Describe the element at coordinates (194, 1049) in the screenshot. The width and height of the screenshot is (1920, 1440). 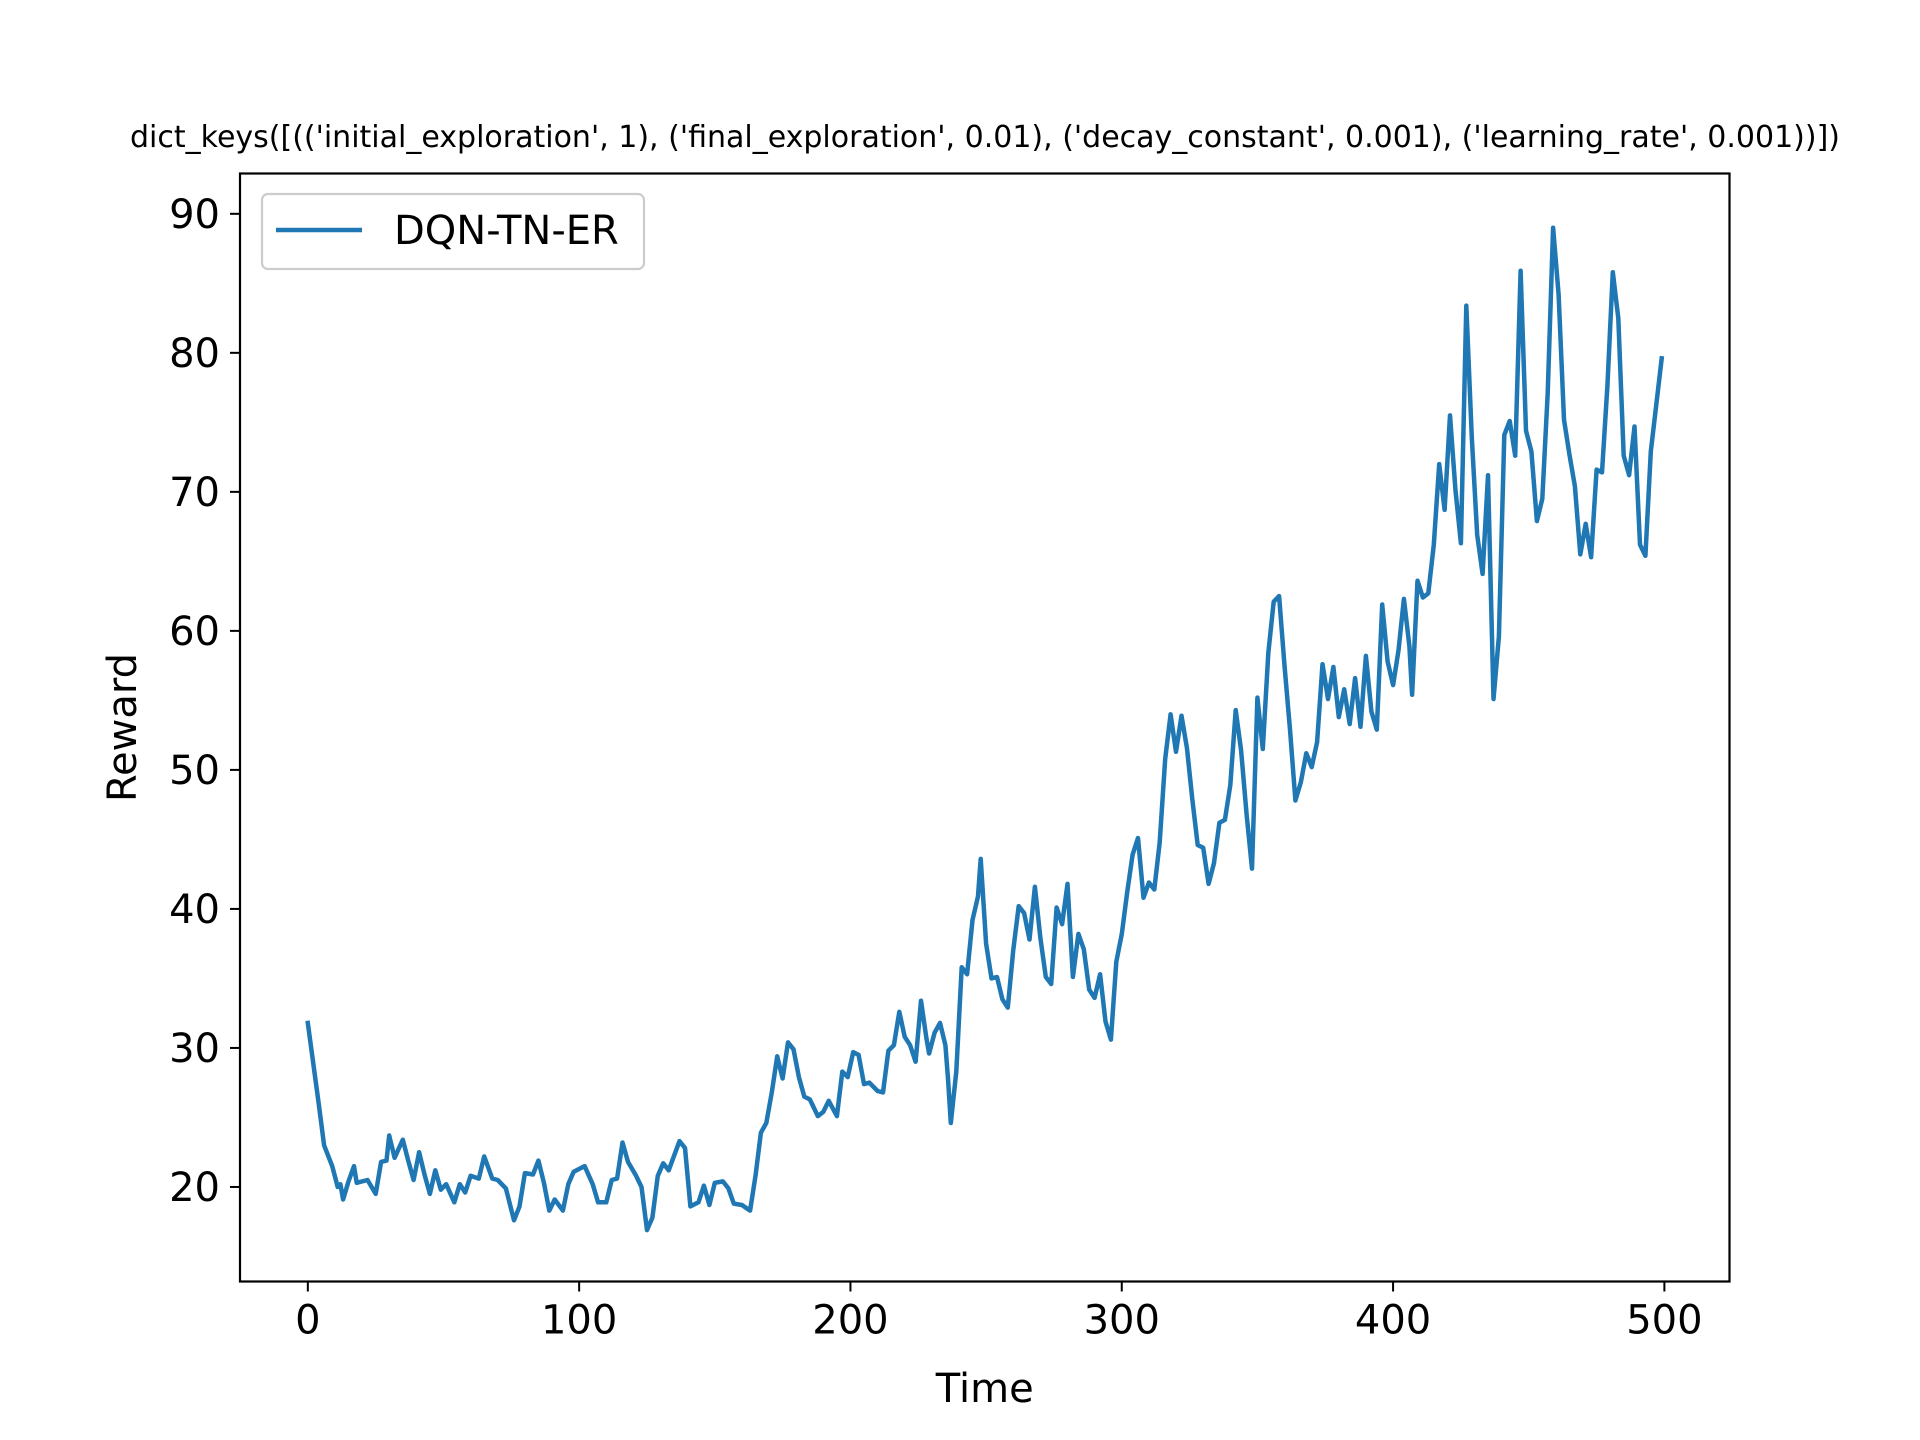
I see `y-tick-label: 30` at that location.